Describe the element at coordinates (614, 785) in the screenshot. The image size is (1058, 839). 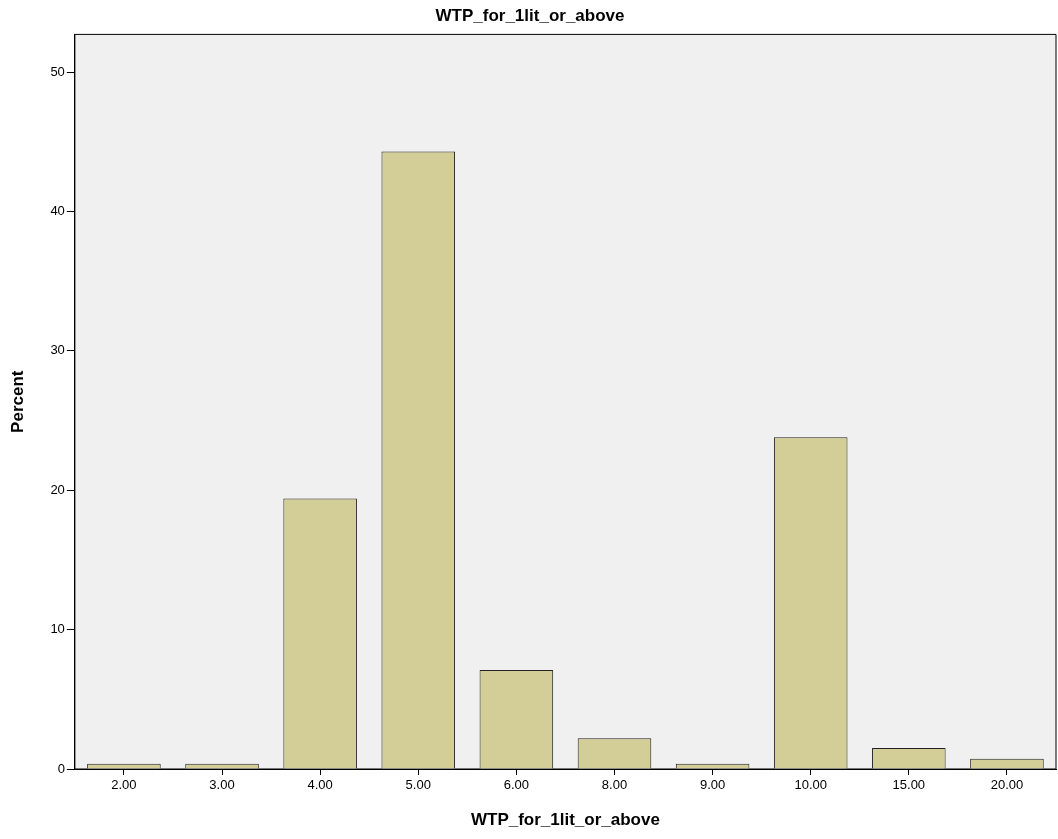
I see `x-tick-label: 8.00` at that location.